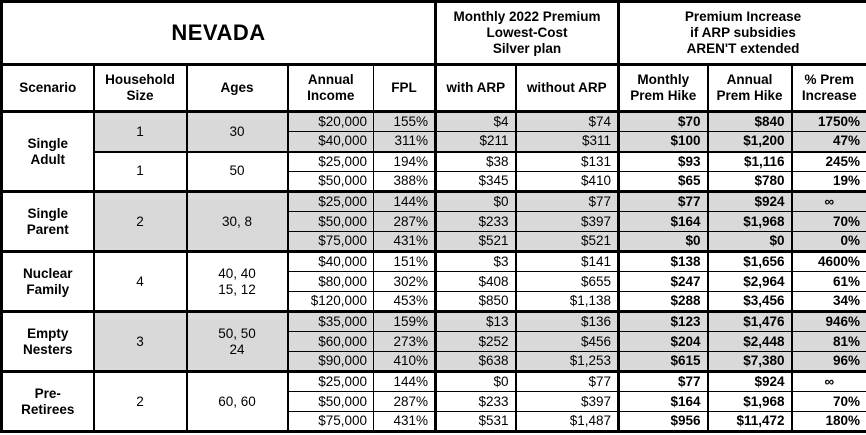  I want to click on table-row: 1 50 $25,000 194% $38 $131 $93 $1,116 245%, so click(434, 171).